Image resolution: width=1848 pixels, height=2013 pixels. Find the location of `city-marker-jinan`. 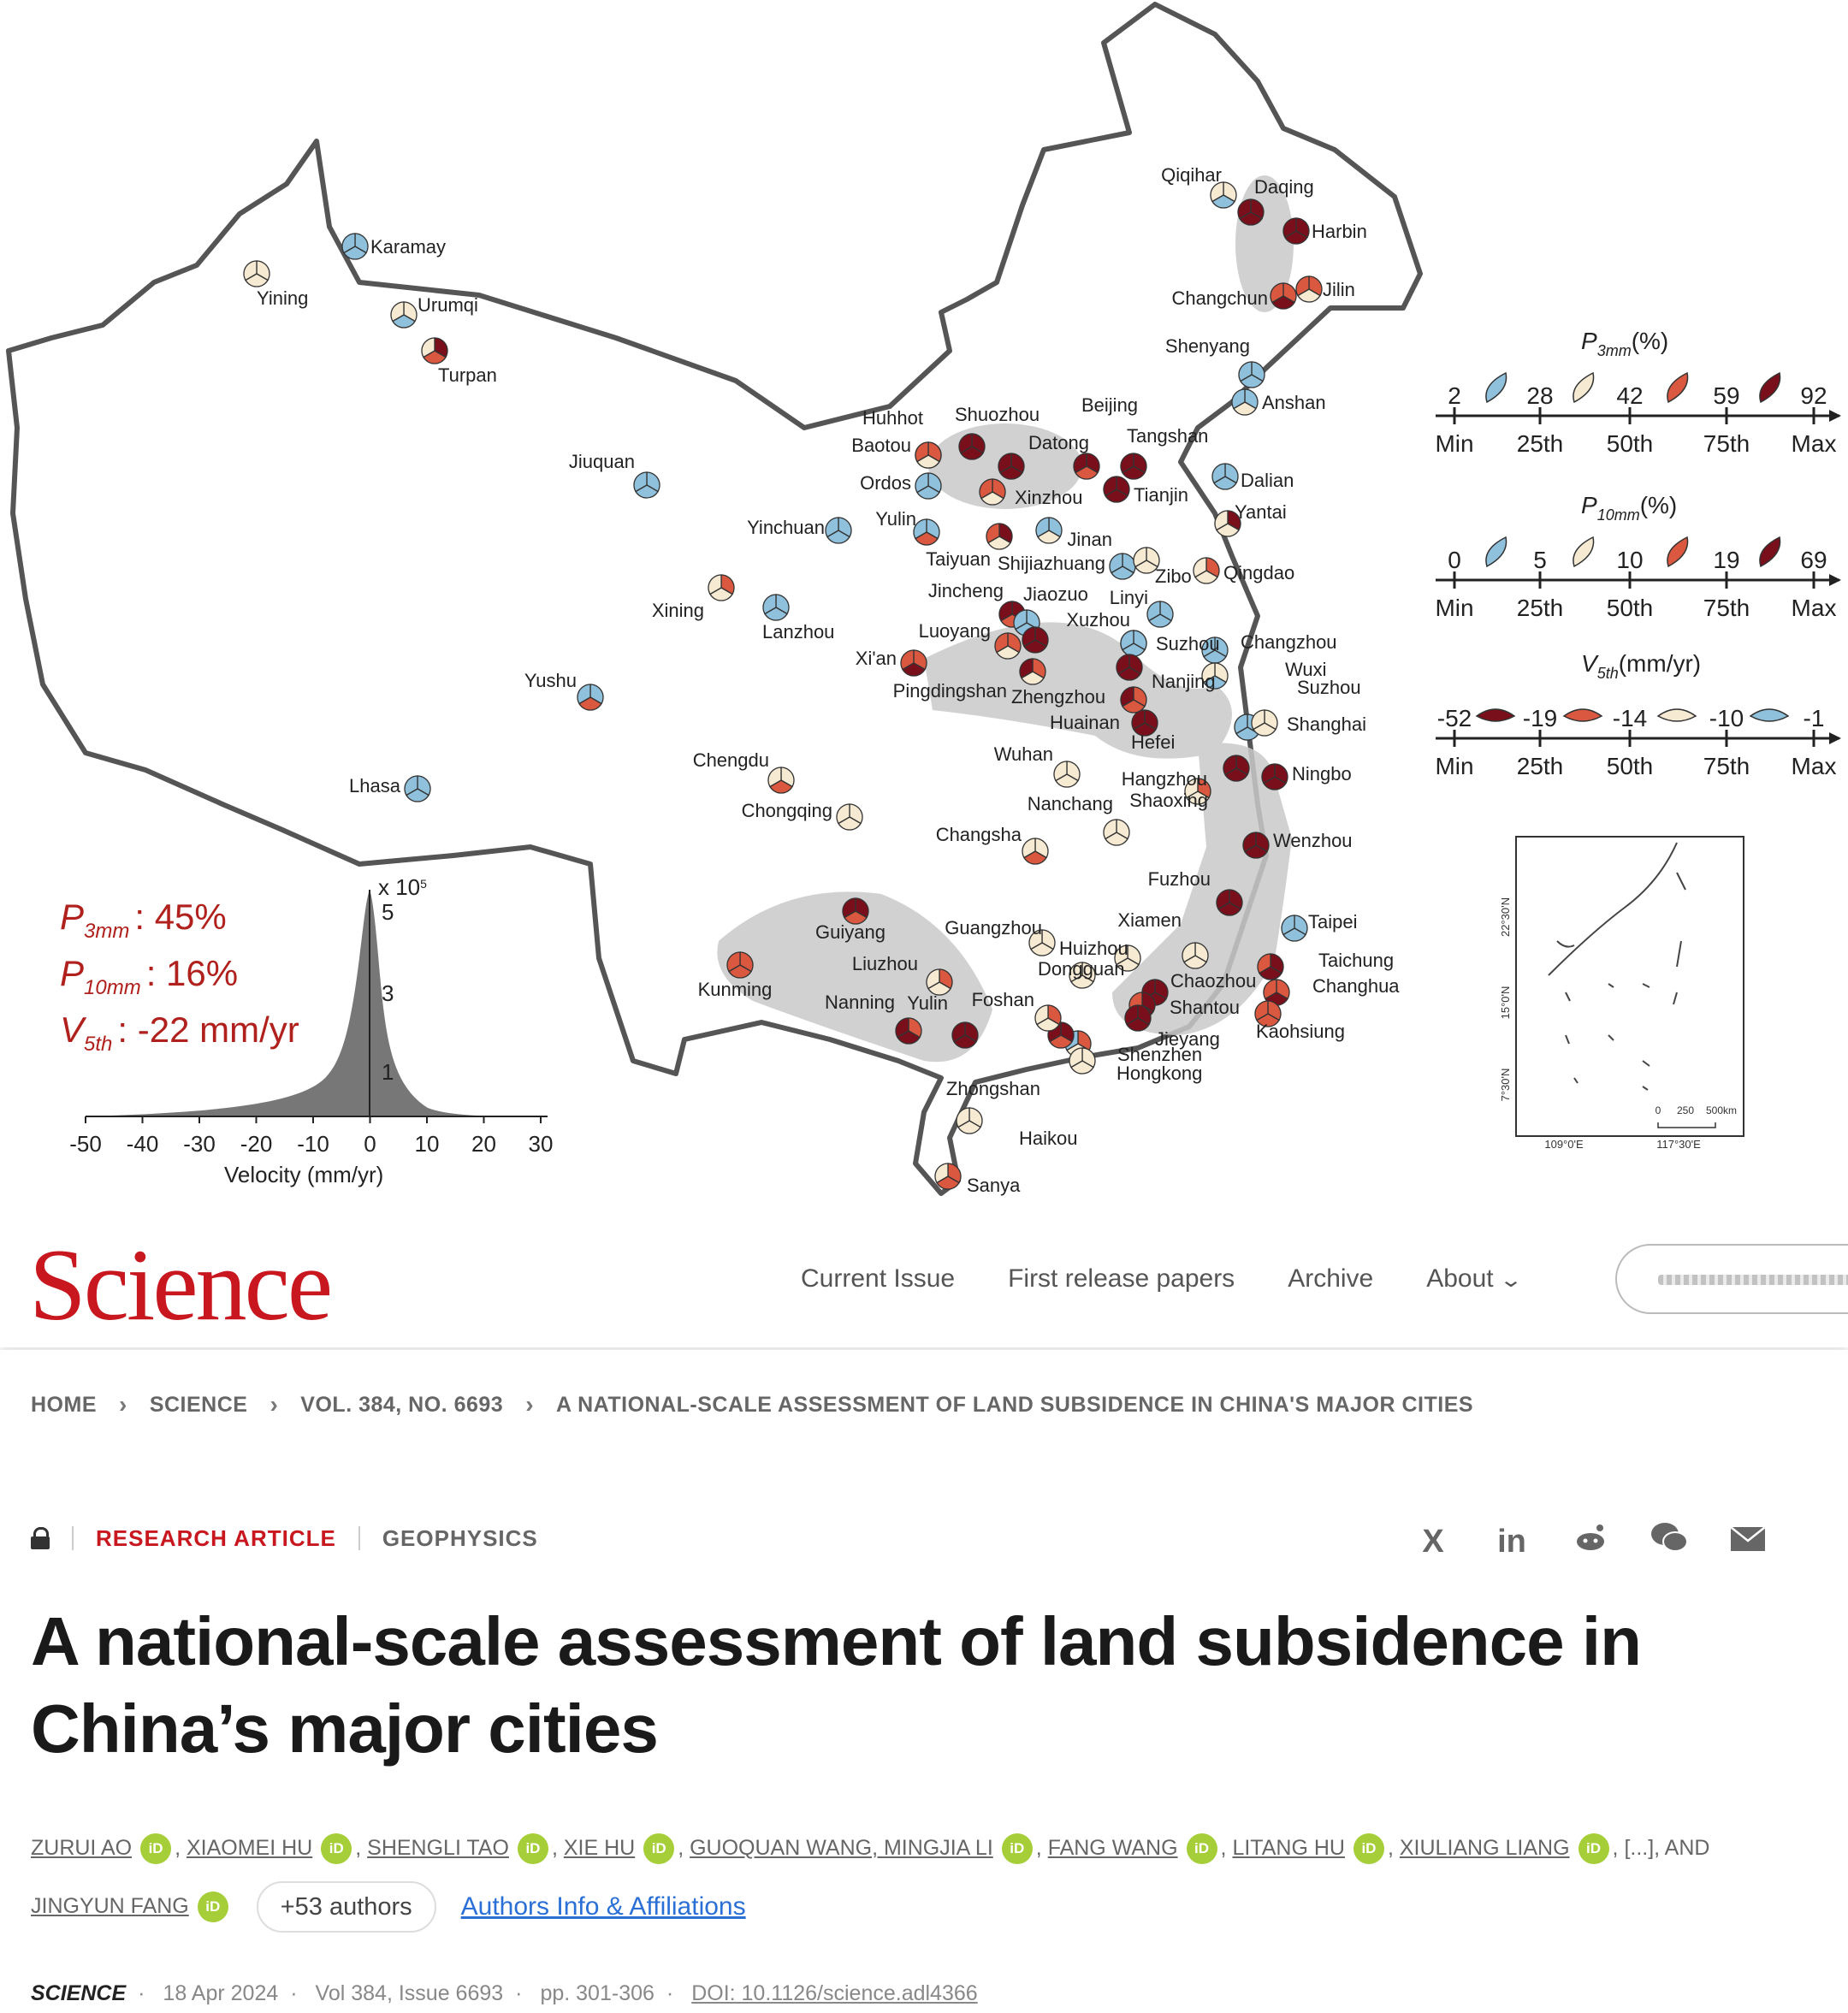

city-marker-jinan is located at coordinates (1122, 566).